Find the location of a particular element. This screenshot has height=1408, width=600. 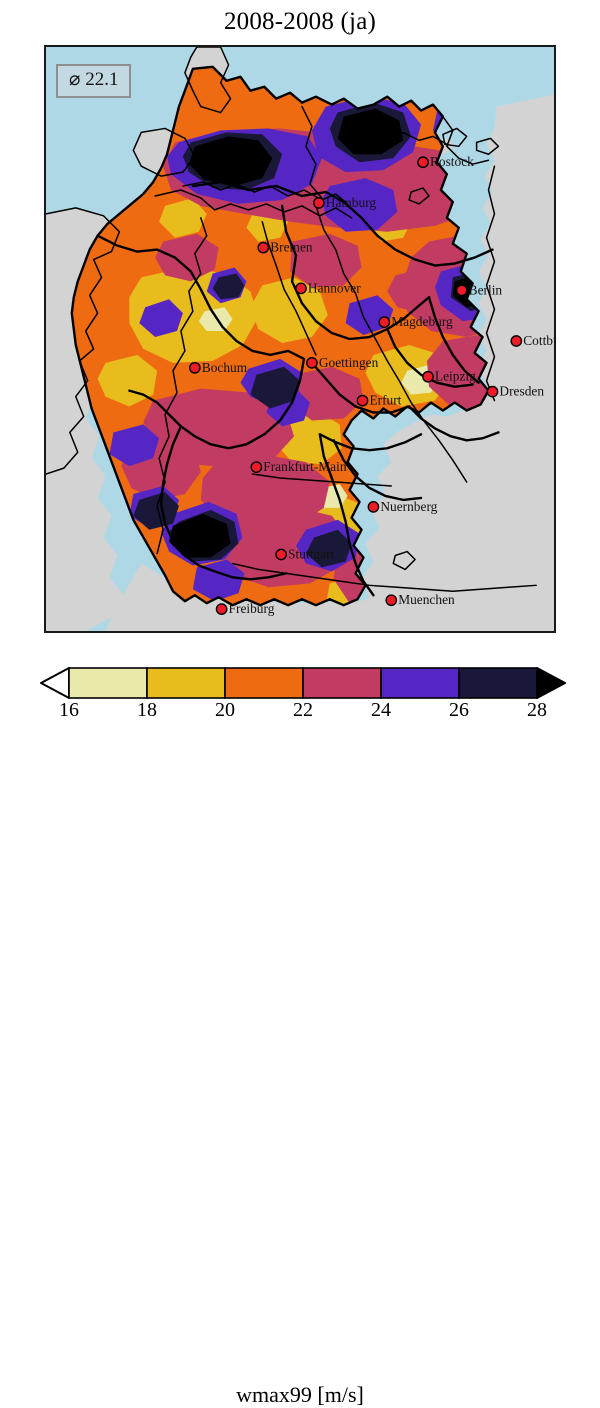

colorbar-tick-label: 18 is located at coordinates (147, 707).